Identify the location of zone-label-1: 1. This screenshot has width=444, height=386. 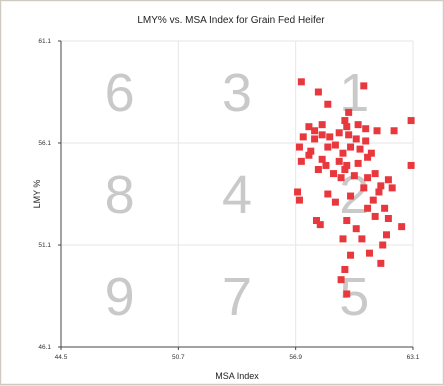
(354, 93).